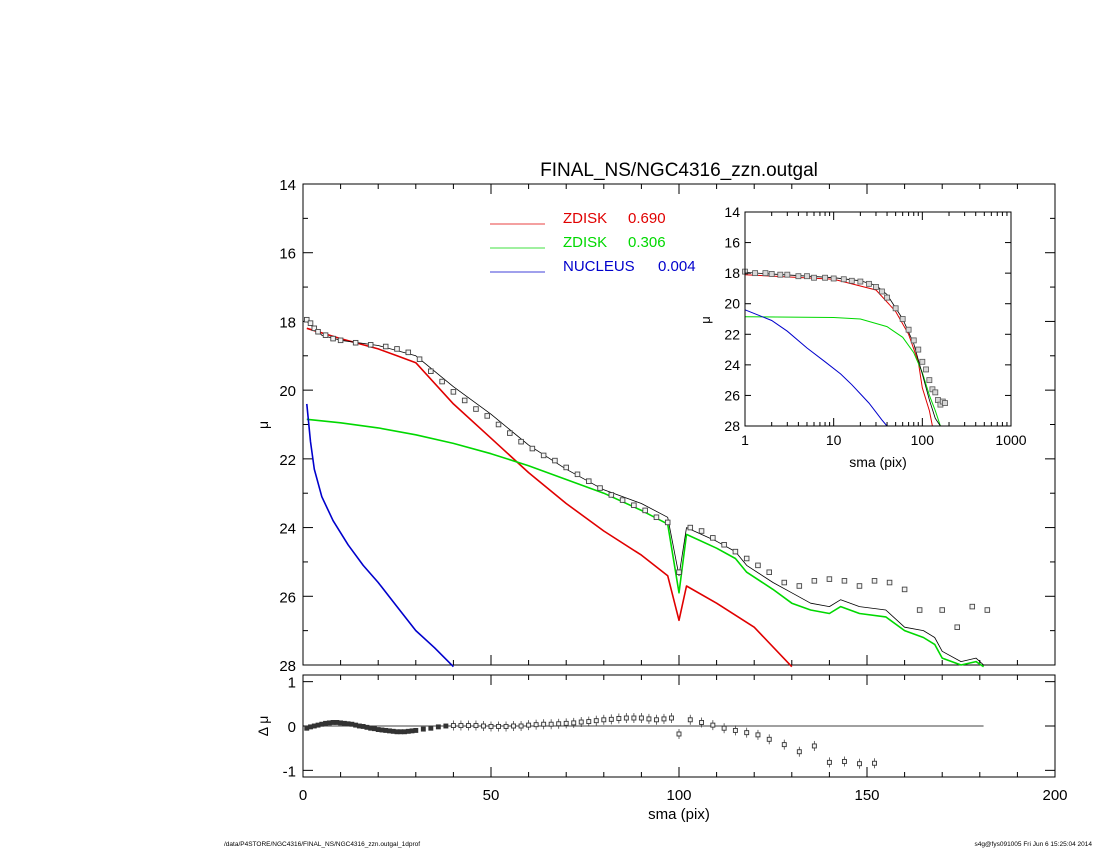  Describe the element at coordinates (289, 771) in the screenshot. I see `residual-y-tick-label: -1` at that location.